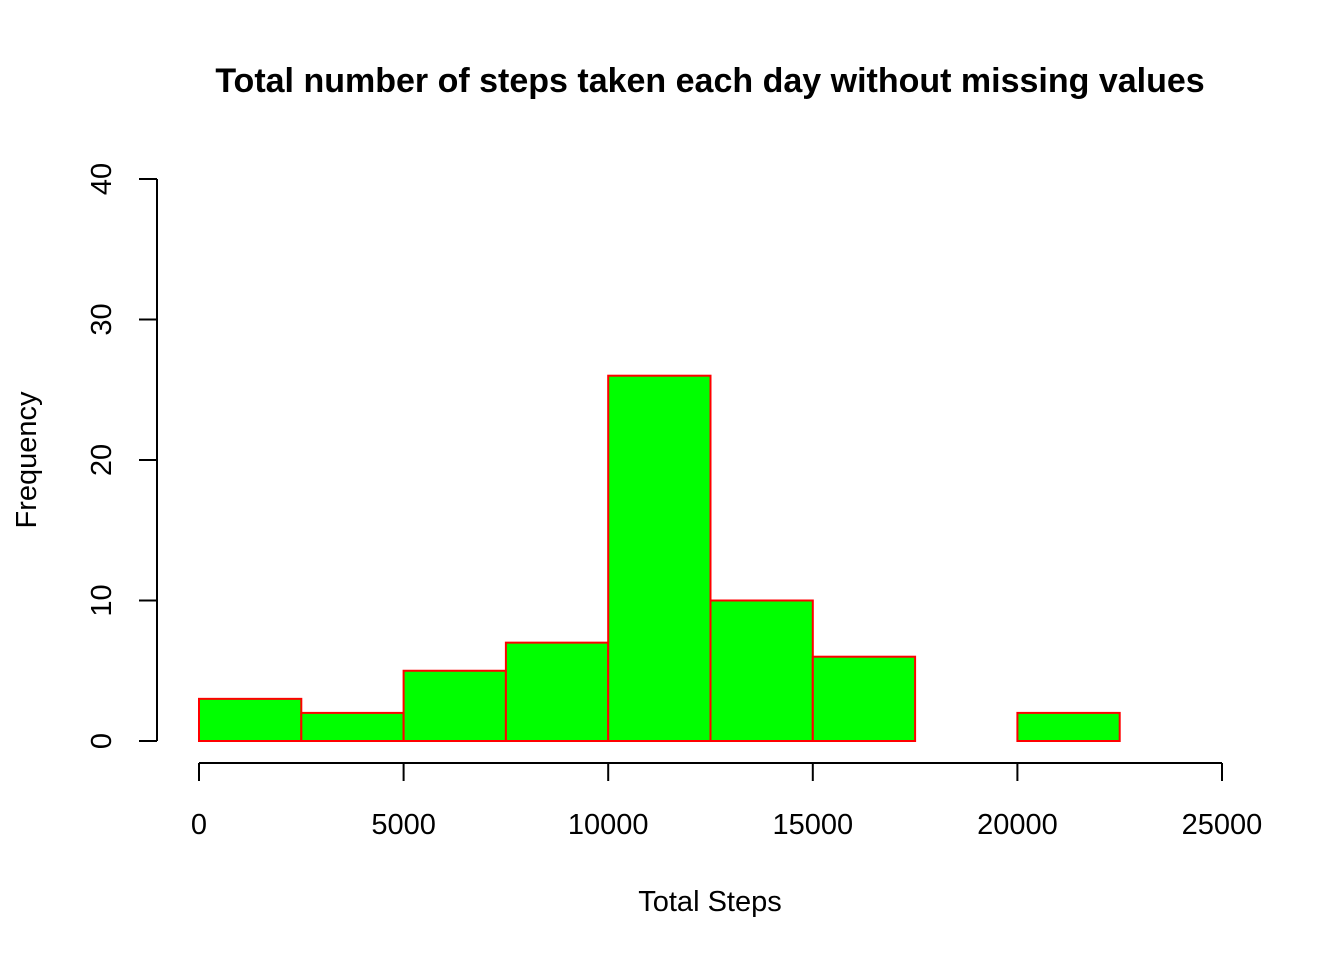 The image size is (1344, 960). I want to click on y-tick-label: 30, so click(102, 319).